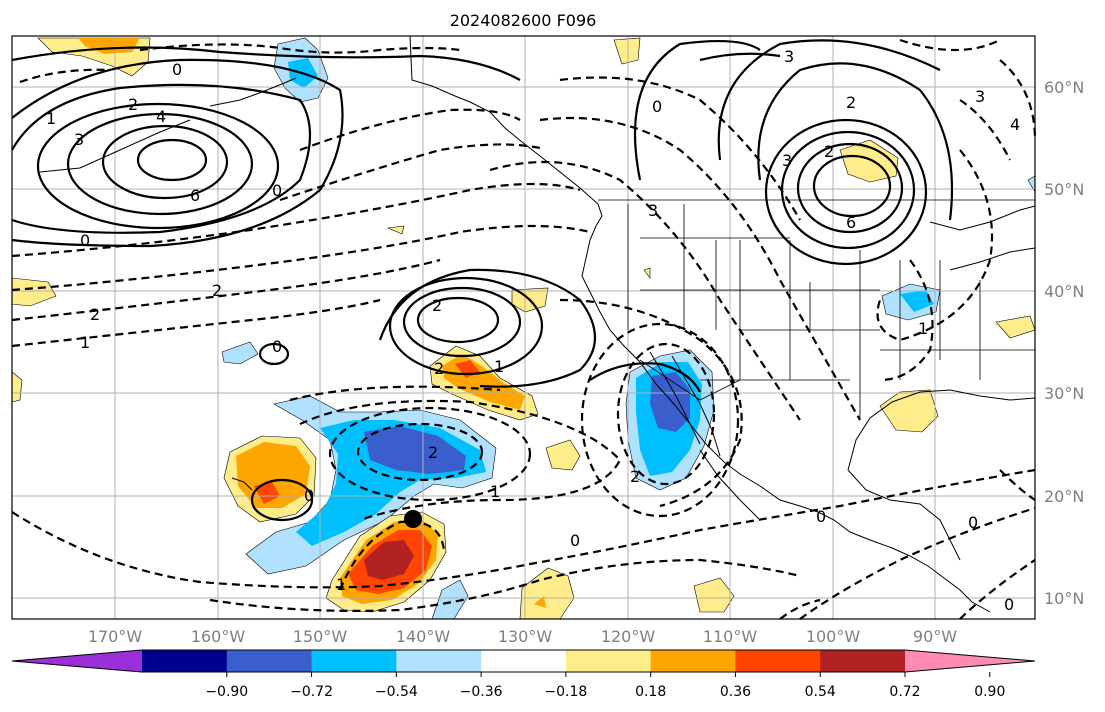 This screenshot has width=1105, height=712. What do you see at coordinates (935, 636) in the screenshot?
I see `lon-label: 90°W` at bounding box center [935, 636].